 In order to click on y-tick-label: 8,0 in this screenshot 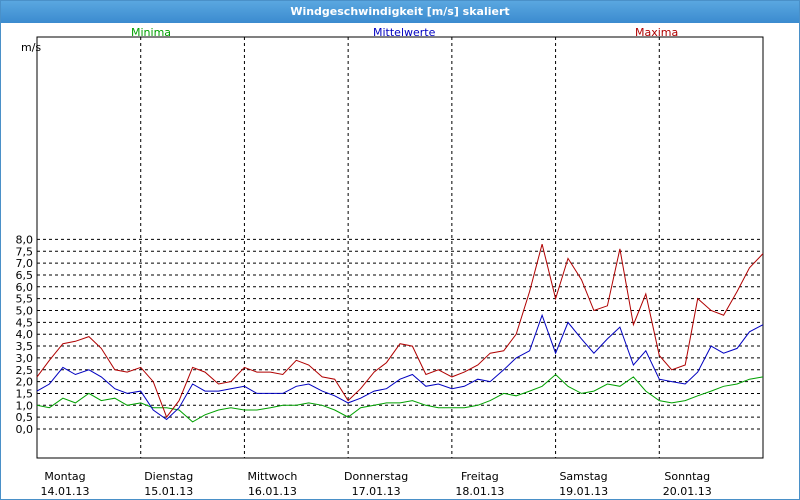, I will do `click(25, 239)`.